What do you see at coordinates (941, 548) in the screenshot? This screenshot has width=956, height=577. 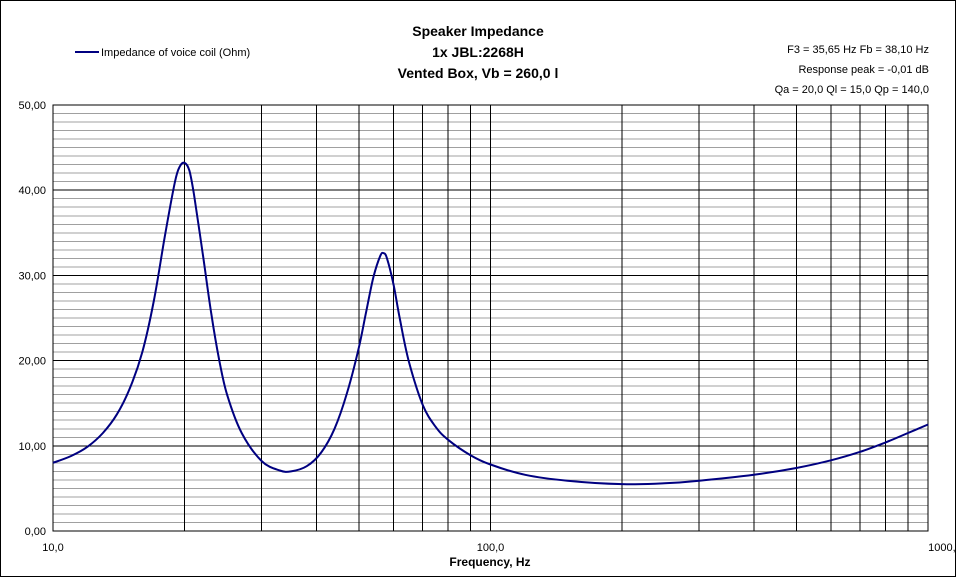 I see `x-tick-label: 1000,0` at bounding box center [941, 548].